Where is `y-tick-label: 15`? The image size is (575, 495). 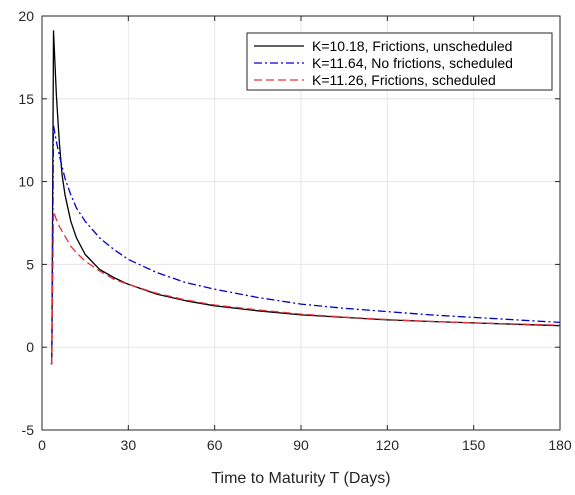
y-tick-label: 15 is located at coordinates (26, 99).